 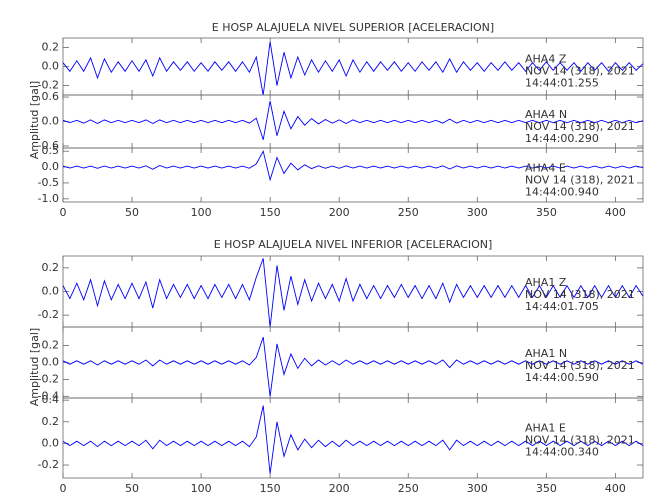 I want to click on y-tick-label: -0.4, so click(x=48, y=395).